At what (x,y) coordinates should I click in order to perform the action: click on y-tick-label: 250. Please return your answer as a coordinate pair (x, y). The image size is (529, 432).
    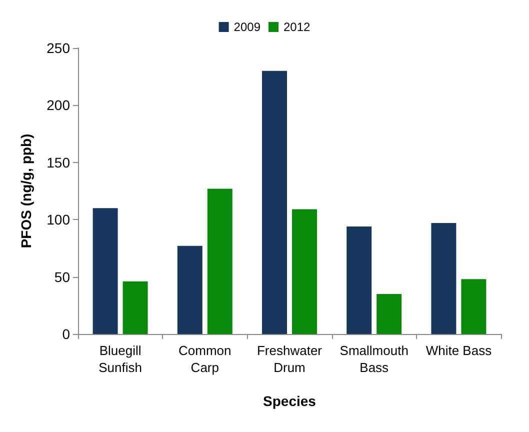
    Looking at the image, I should click on (58, 48).